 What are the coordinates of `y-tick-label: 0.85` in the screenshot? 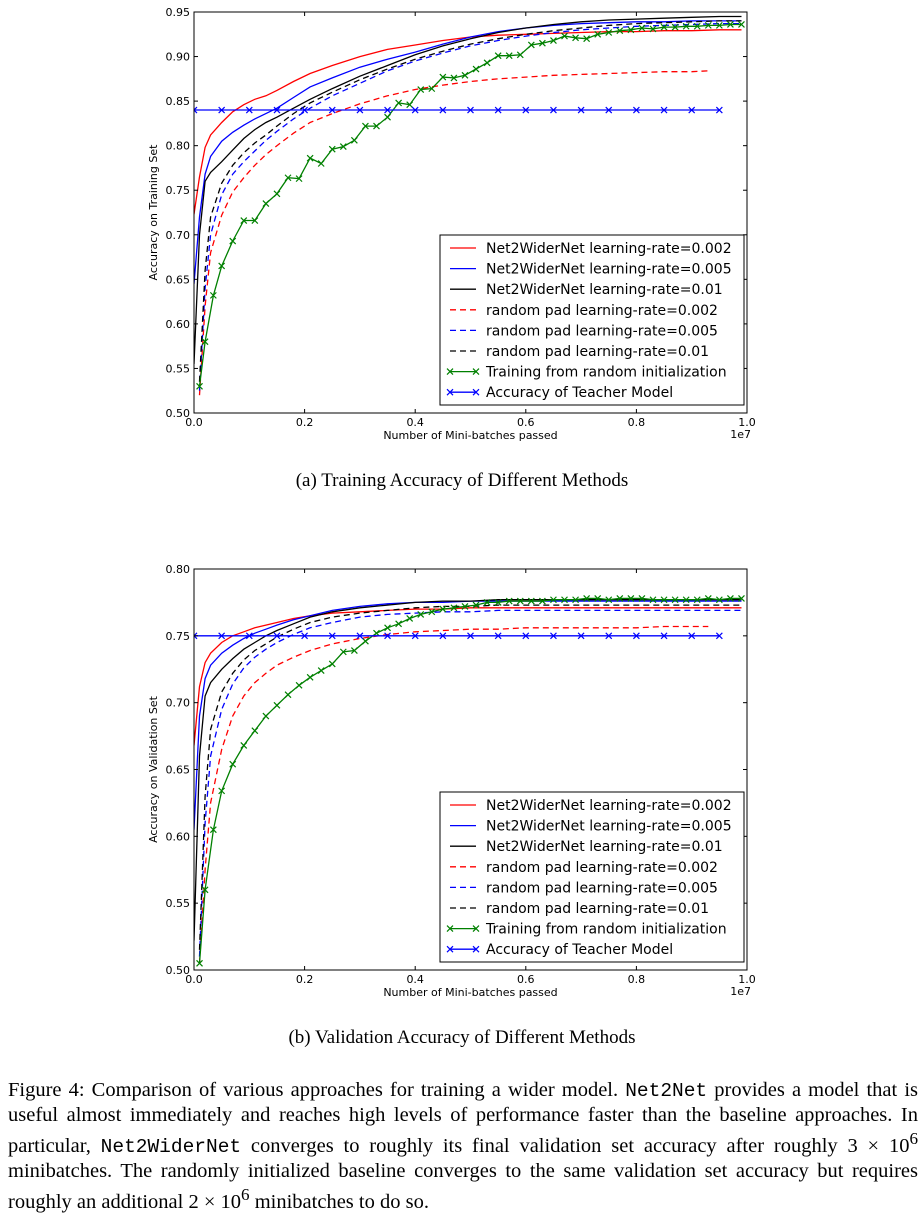 It's located at (178, 101).